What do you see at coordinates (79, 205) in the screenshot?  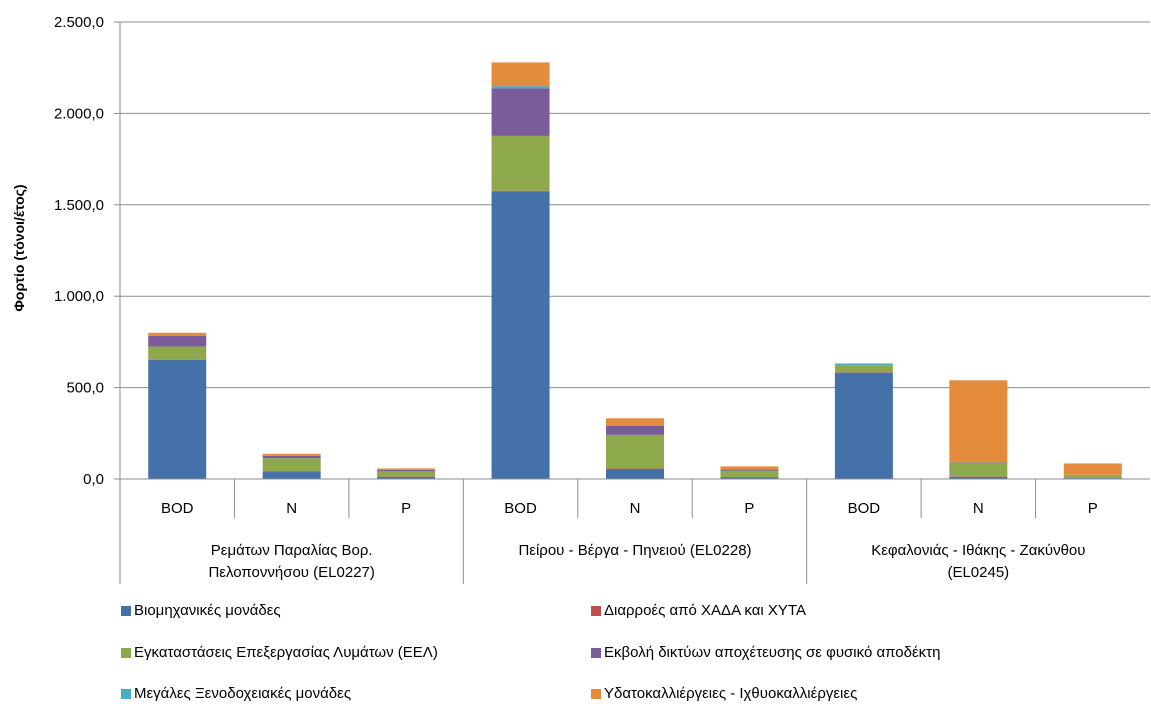 I see `y-tick-label: 1.500,0` at bounding box center [79, 205].